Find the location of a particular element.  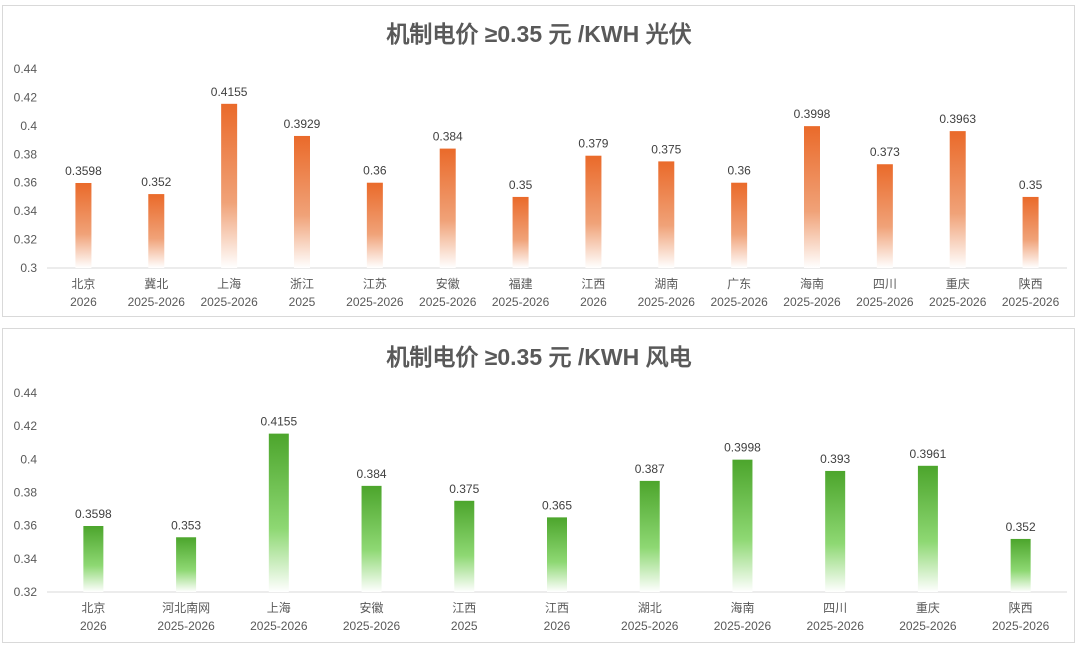

x-tick-label: 江西 is located at coordinates (557, 608).